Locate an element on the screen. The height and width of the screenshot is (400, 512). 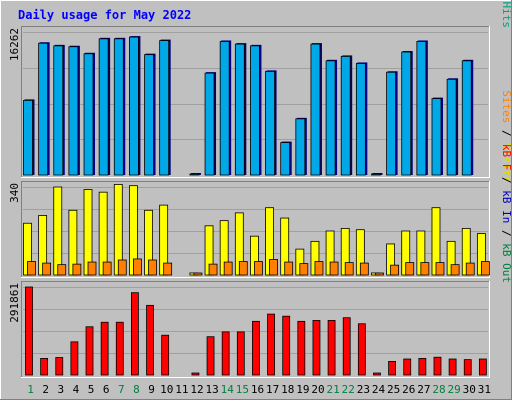
day-label: 26 is located at coordinates (408, 389).